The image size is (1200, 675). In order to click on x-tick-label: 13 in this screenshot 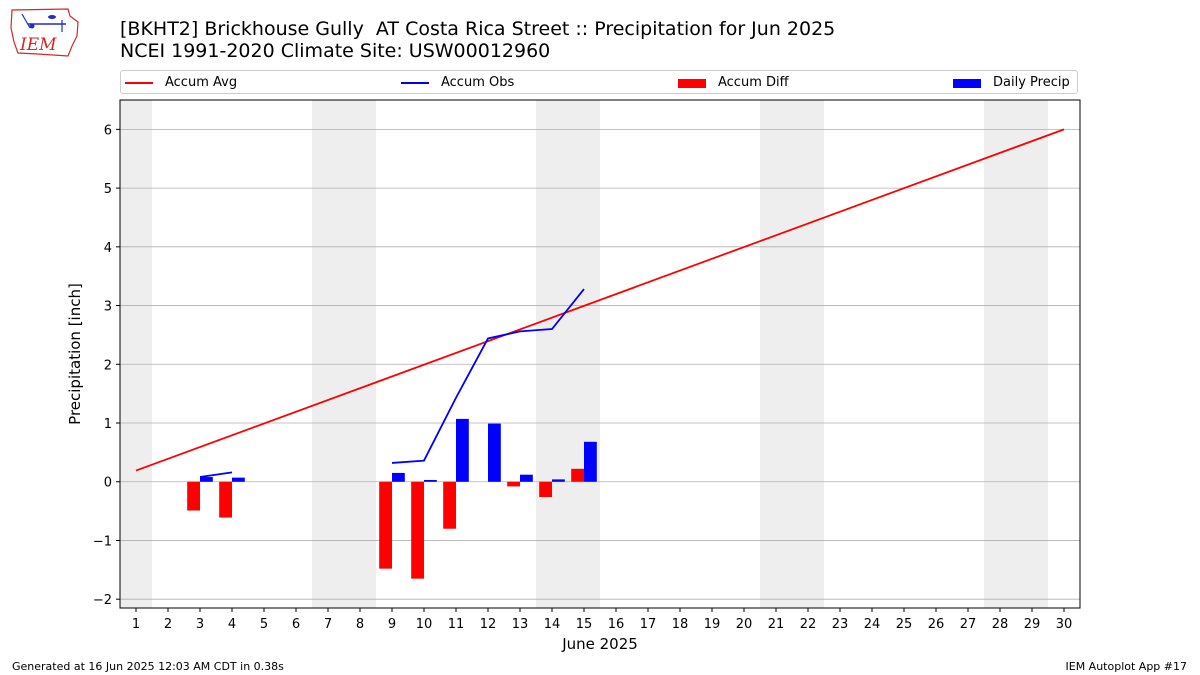, I will do `click(520, 624)`.